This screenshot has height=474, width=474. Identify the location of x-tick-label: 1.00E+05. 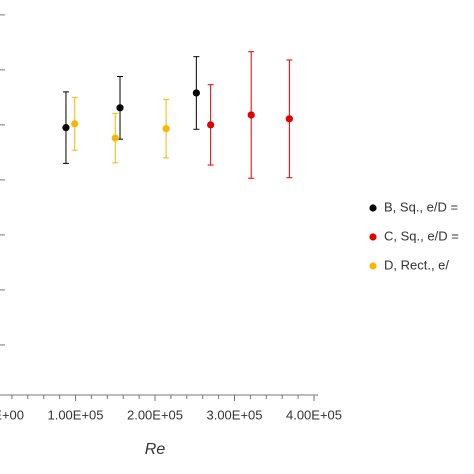
(75, 414).